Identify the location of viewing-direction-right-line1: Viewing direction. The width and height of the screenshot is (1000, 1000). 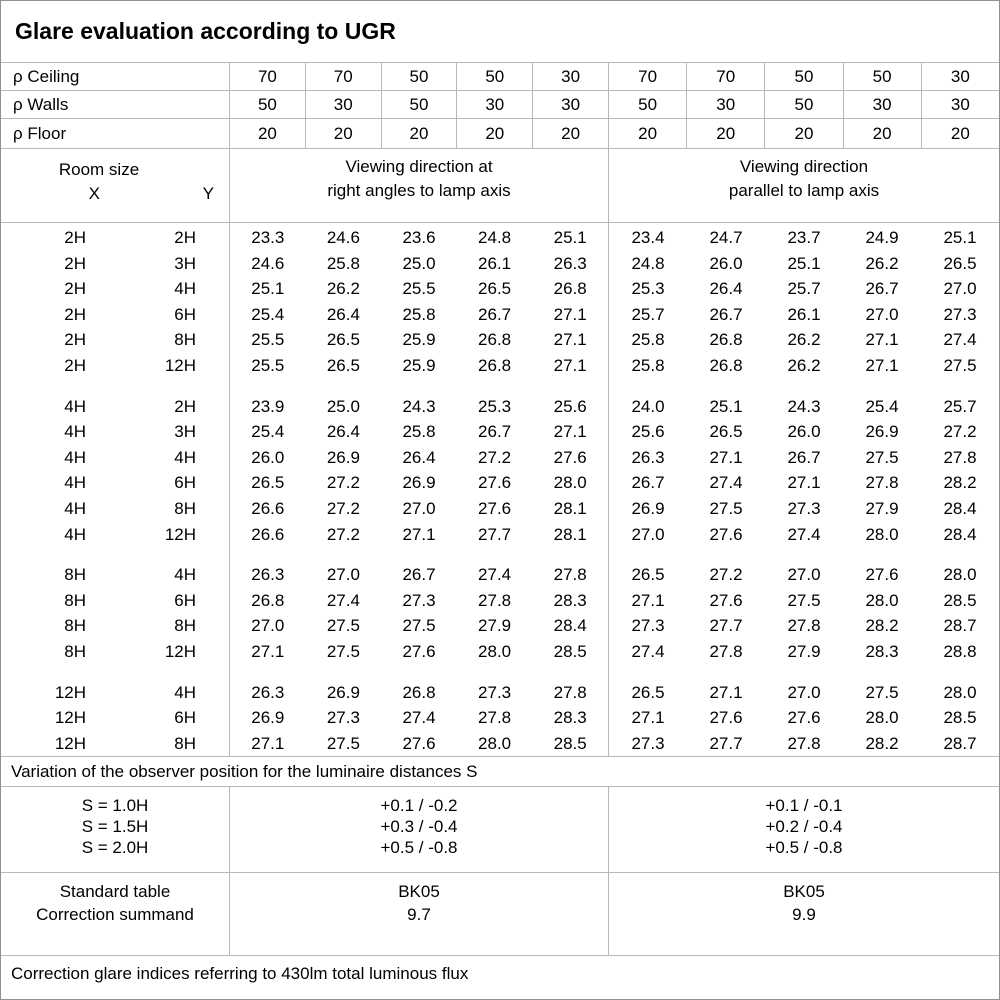
(804, 166).